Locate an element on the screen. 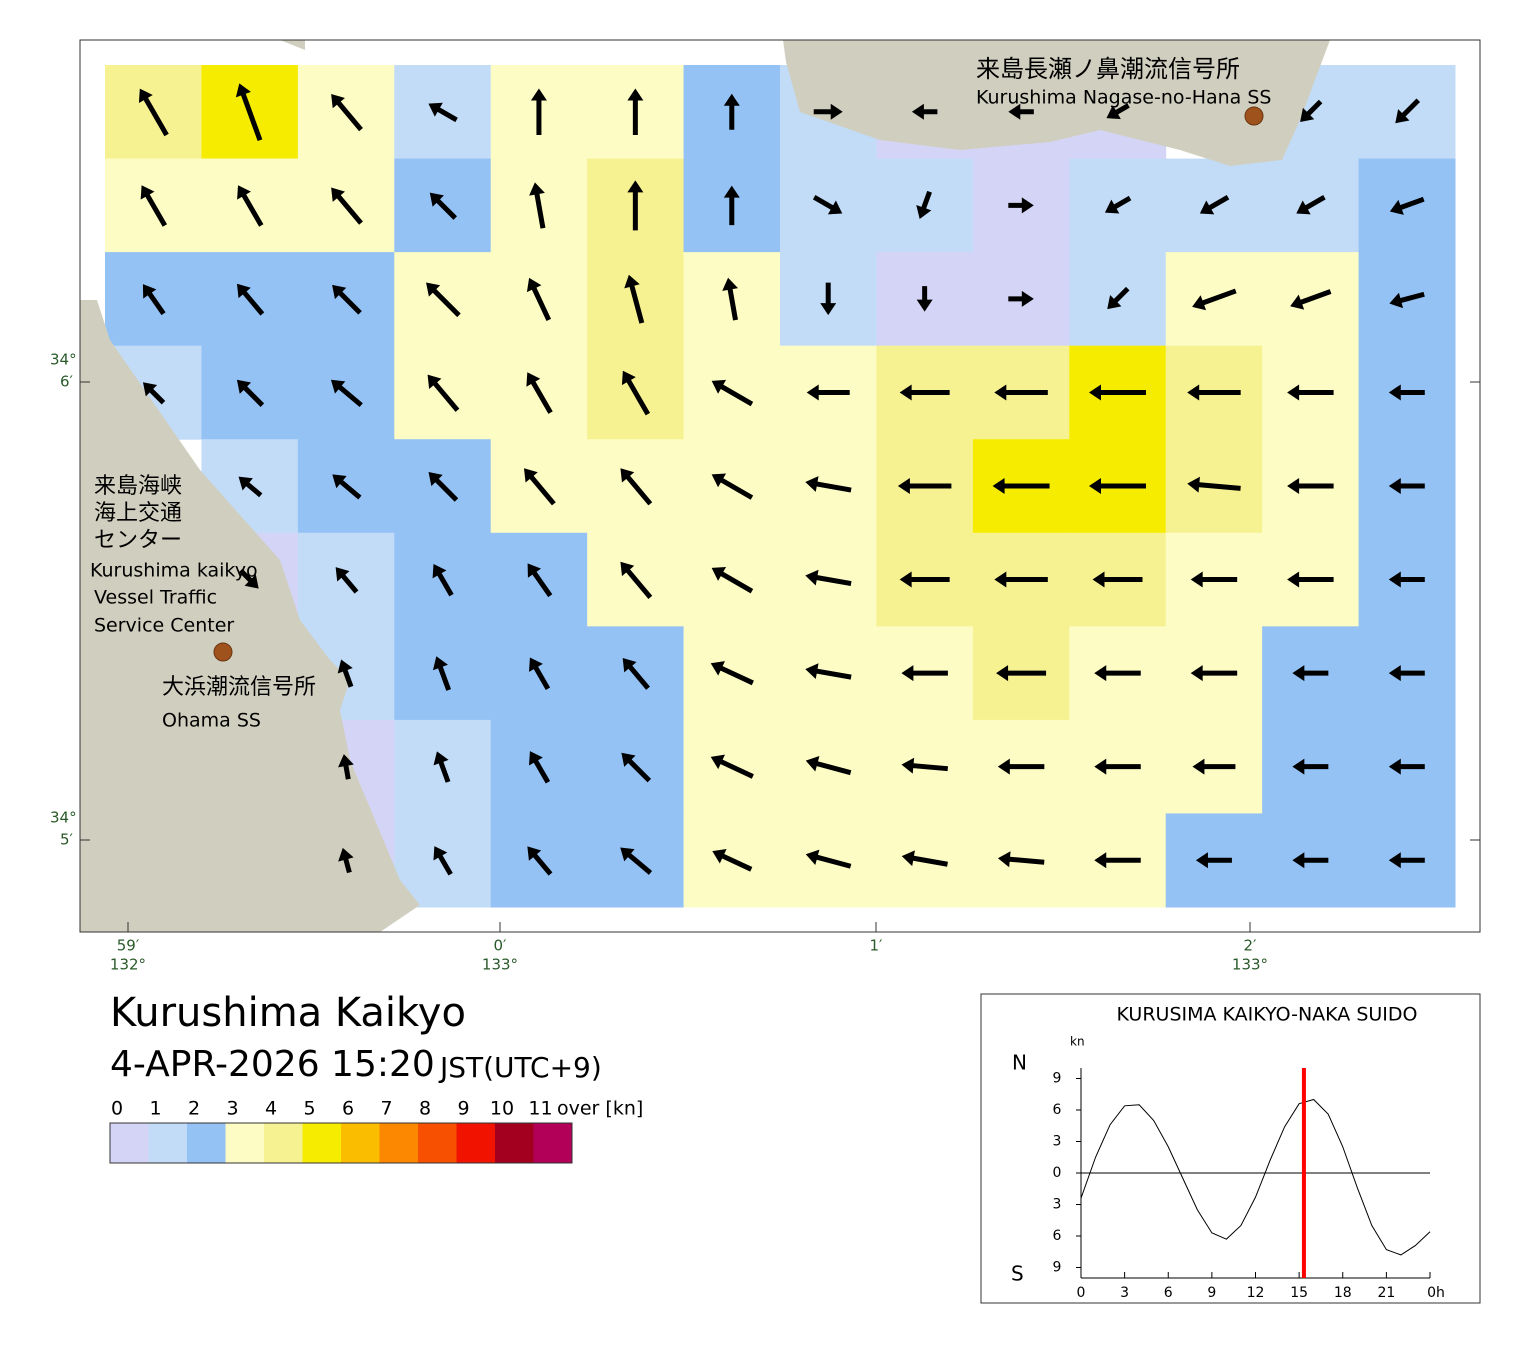 The height and width of the screenshot is (1353, 1520). y-tick-label: 6 is located at coordinates (1057, 1110).